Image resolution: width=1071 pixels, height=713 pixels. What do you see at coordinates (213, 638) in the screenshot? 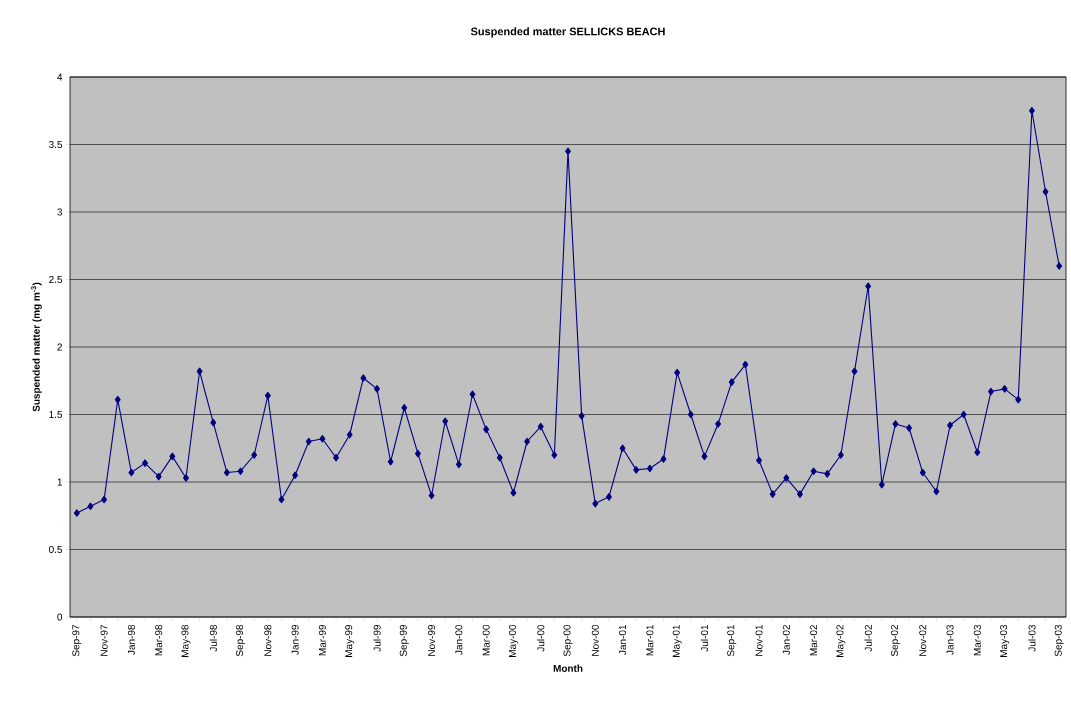
I see `x-tick-label: Jul-98` at bounding box center [213, 638].